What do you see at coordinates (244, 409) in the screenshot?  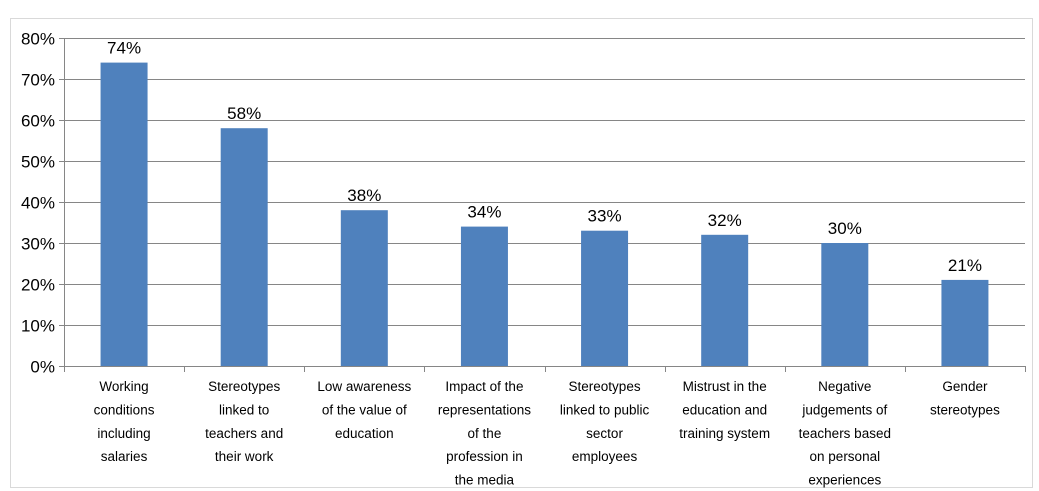 I see `x-axis-category-label-line: linked to` at bounding box center [244, 409].